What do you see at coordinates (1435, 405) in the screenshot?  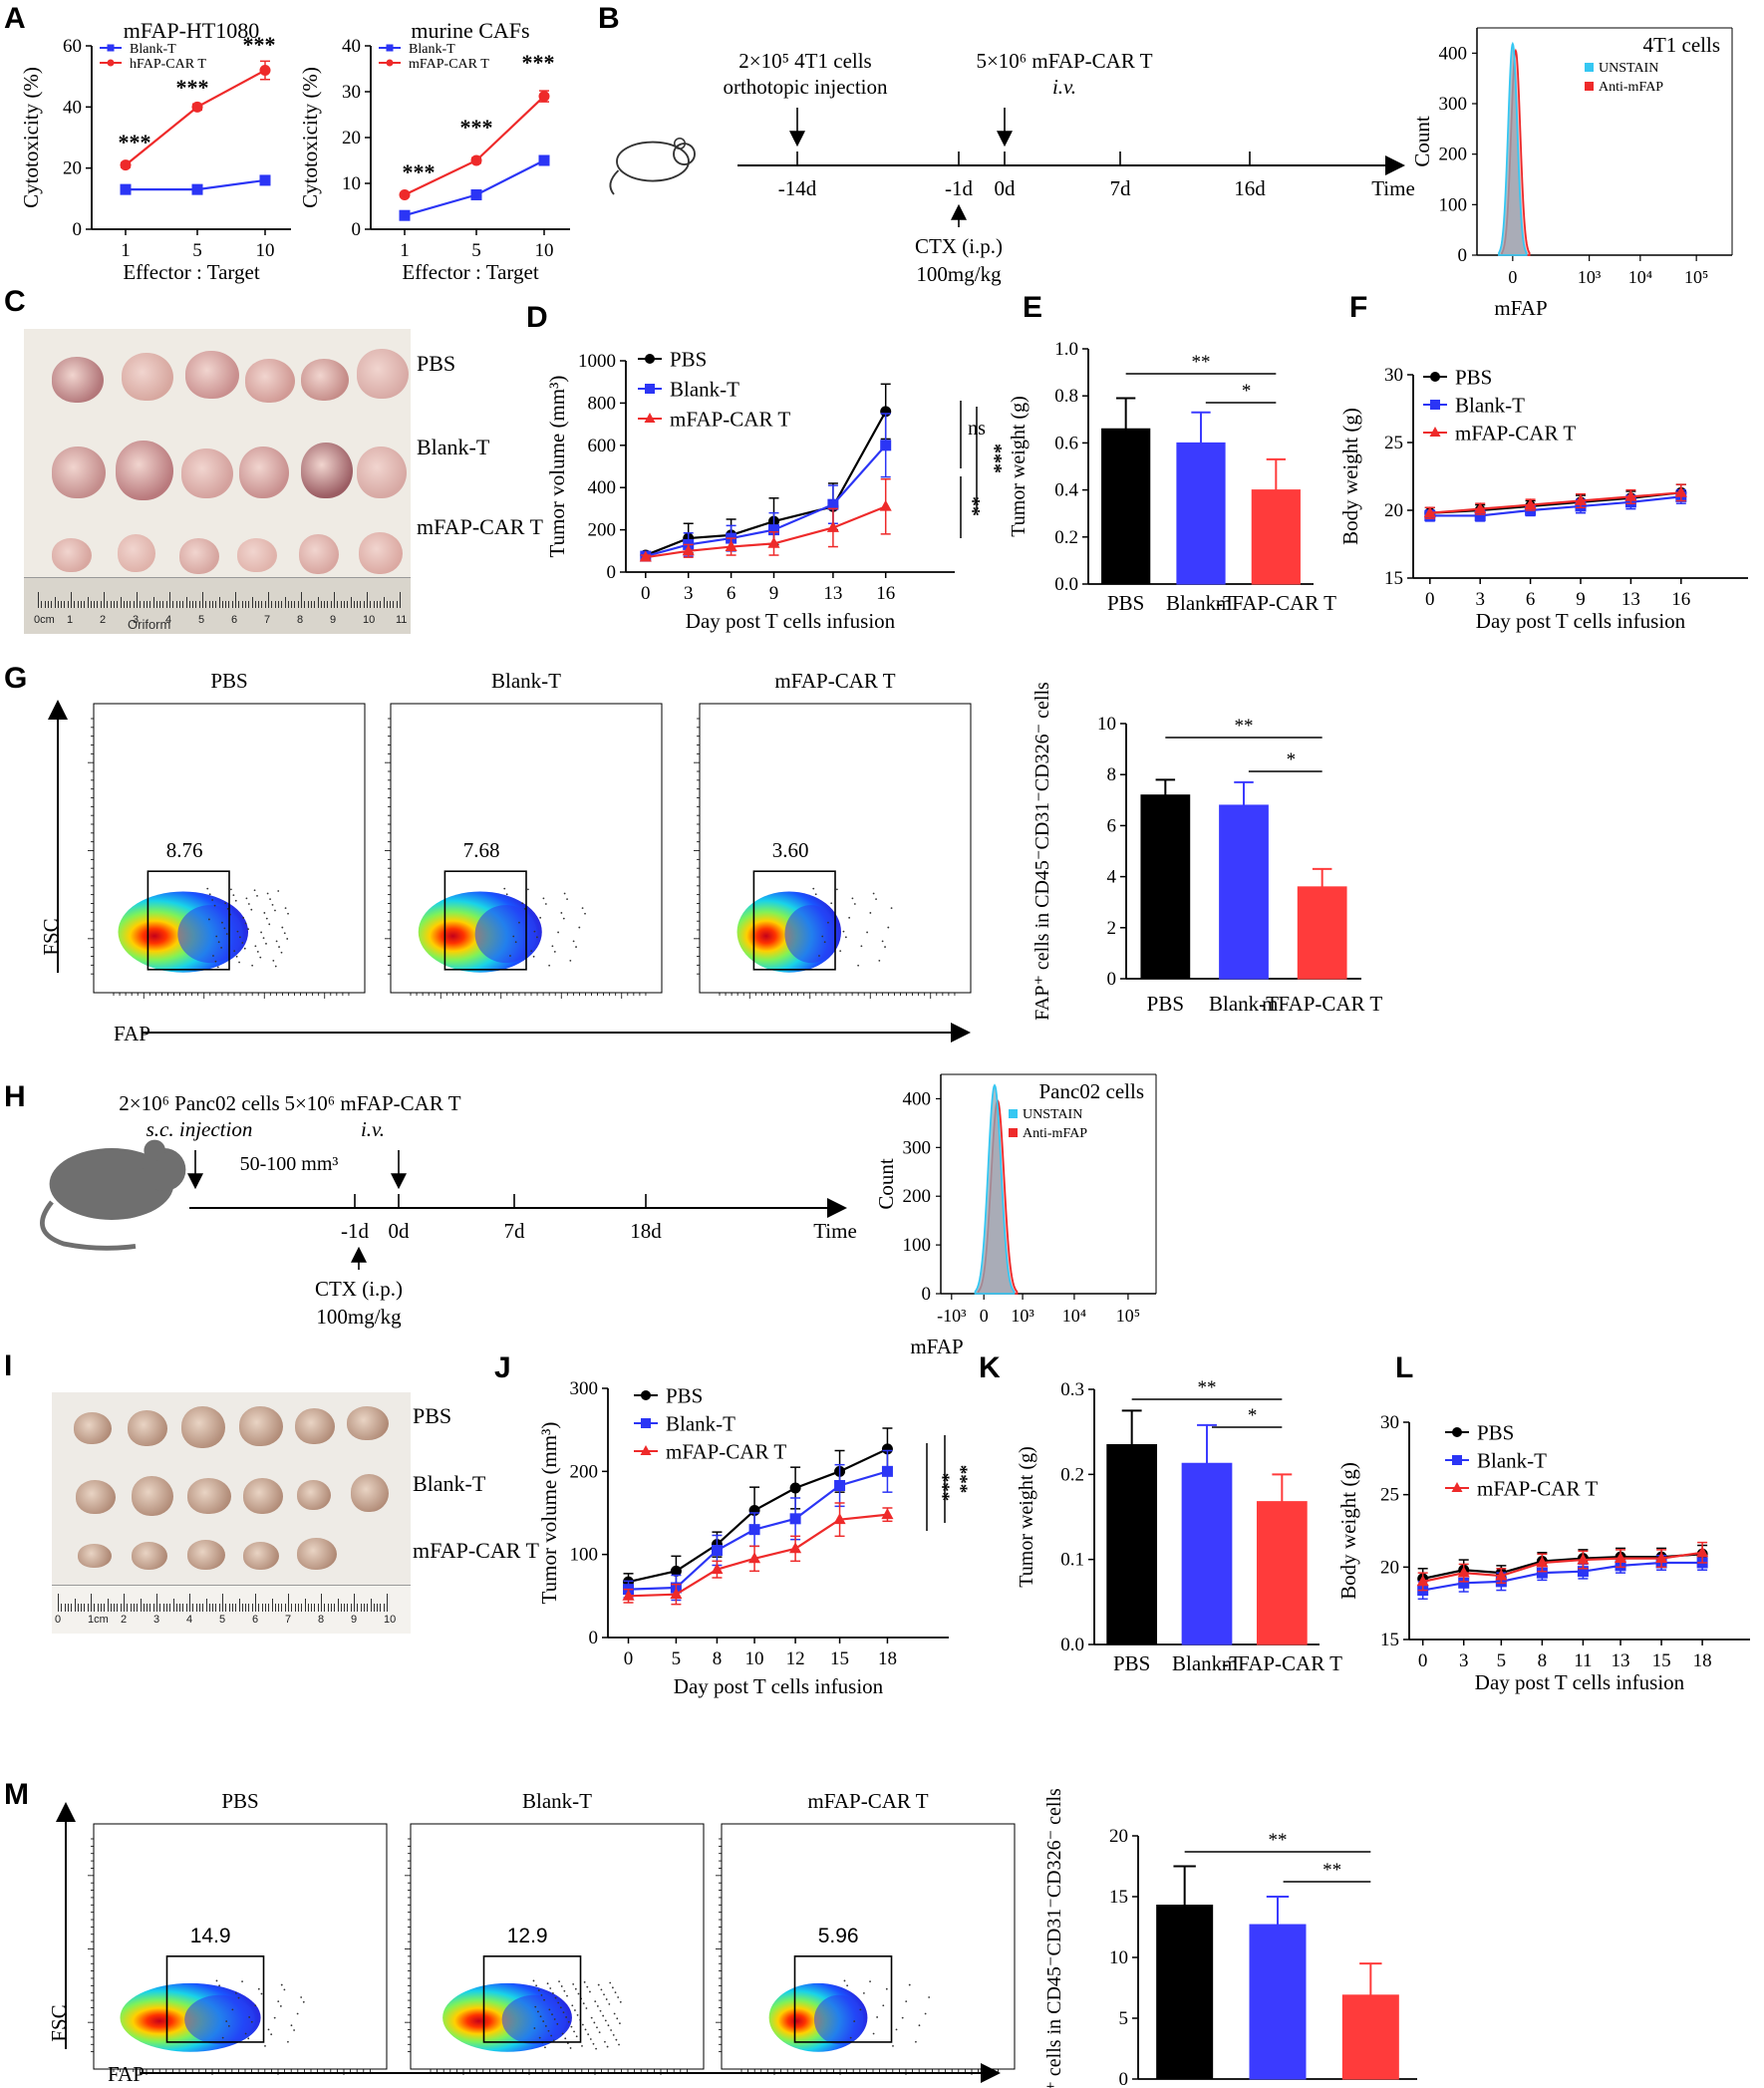 I see `legend-marker` at bounding box center [1435, 405].